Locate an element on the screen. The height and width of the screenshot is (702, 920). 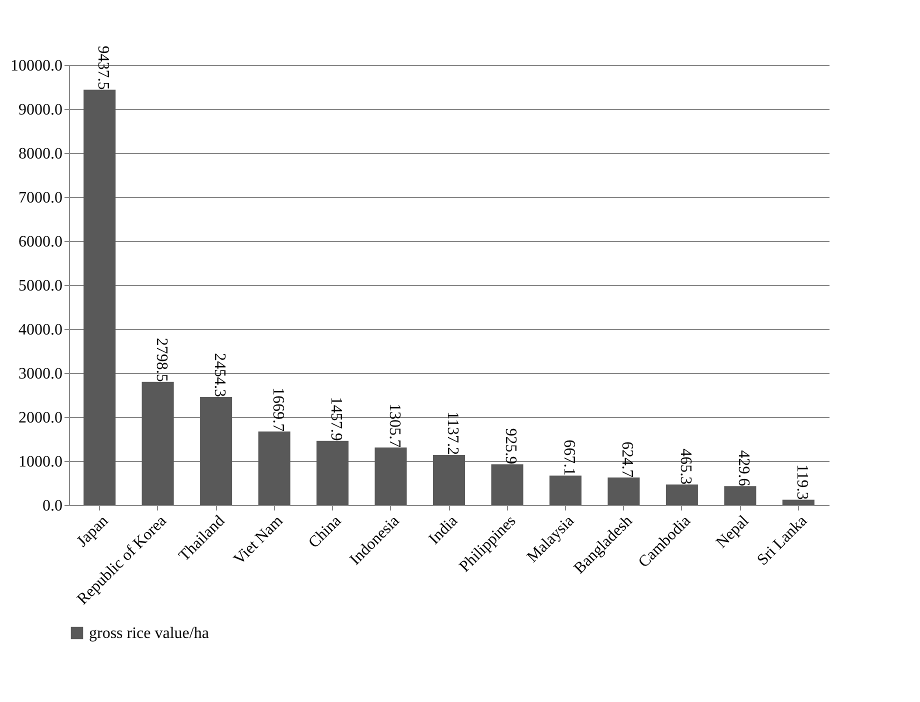
y-tick-label: 9000.0 is located at coordinates (40, 110).